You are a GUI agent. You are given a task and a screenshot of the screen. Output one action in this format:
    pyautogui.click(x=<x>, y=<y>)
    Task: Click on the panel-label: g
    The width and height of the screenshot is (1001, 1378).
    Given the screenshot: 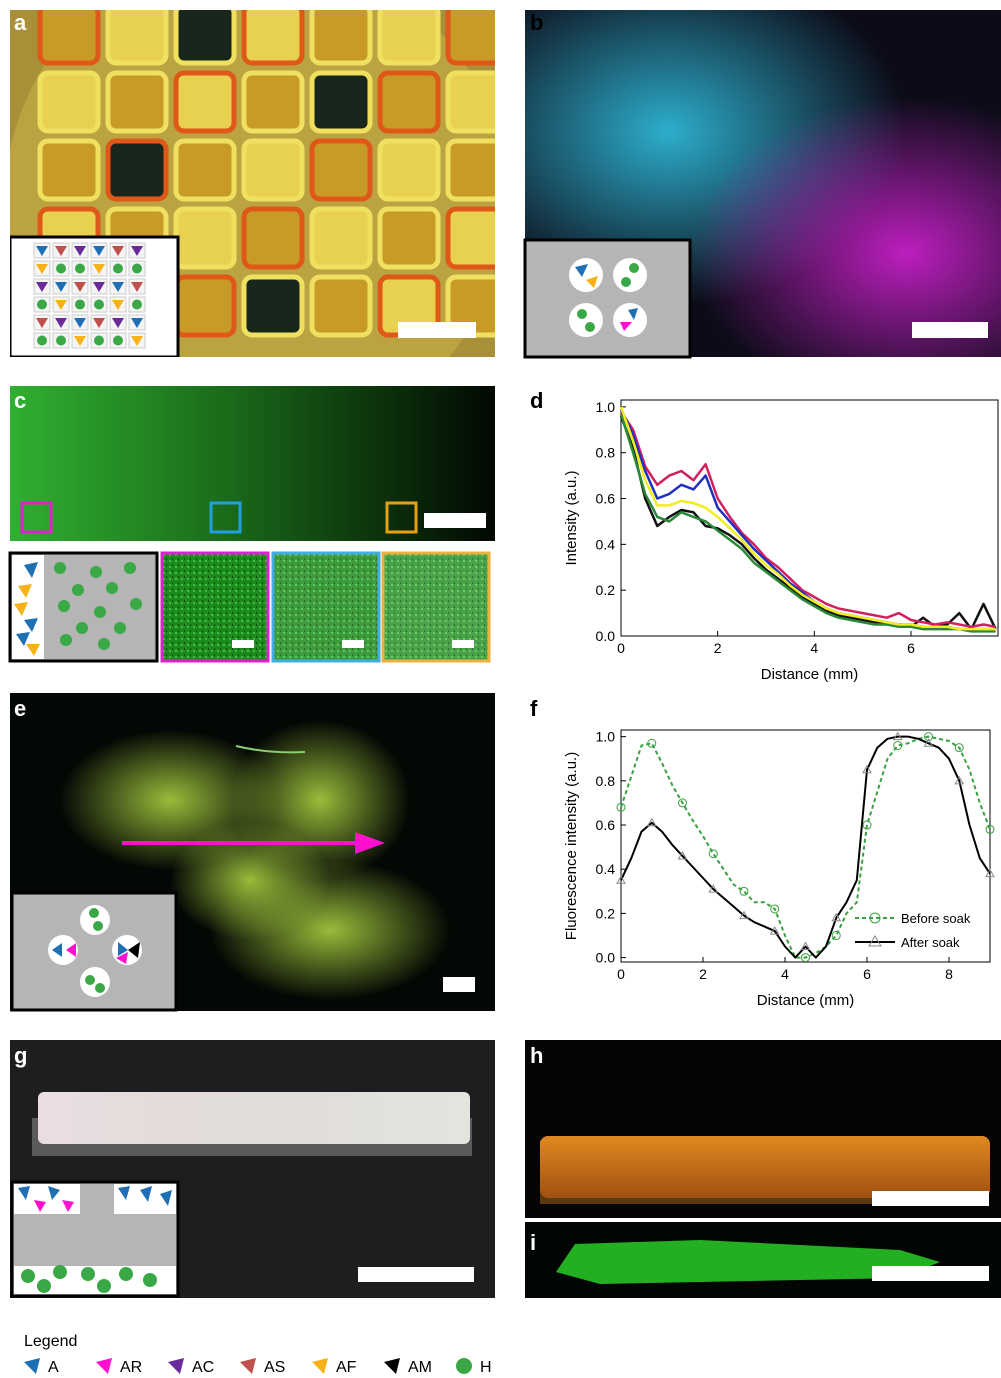 What is the action you would take?
    pyautogui.click(x=20, y=1055)
    